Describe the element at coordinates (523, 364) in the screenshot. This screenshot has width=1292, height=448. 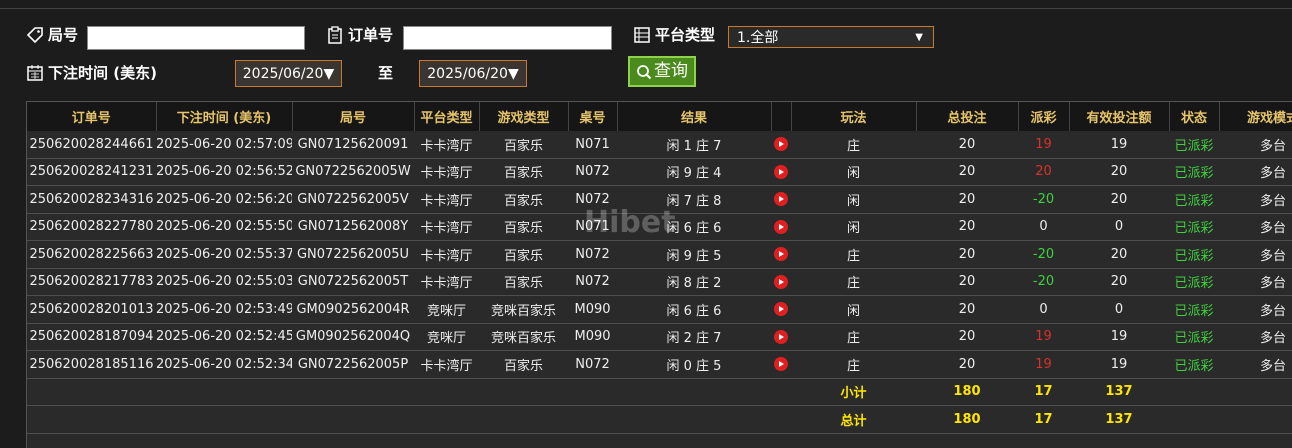
I see `cell: 百家乐` at that location.